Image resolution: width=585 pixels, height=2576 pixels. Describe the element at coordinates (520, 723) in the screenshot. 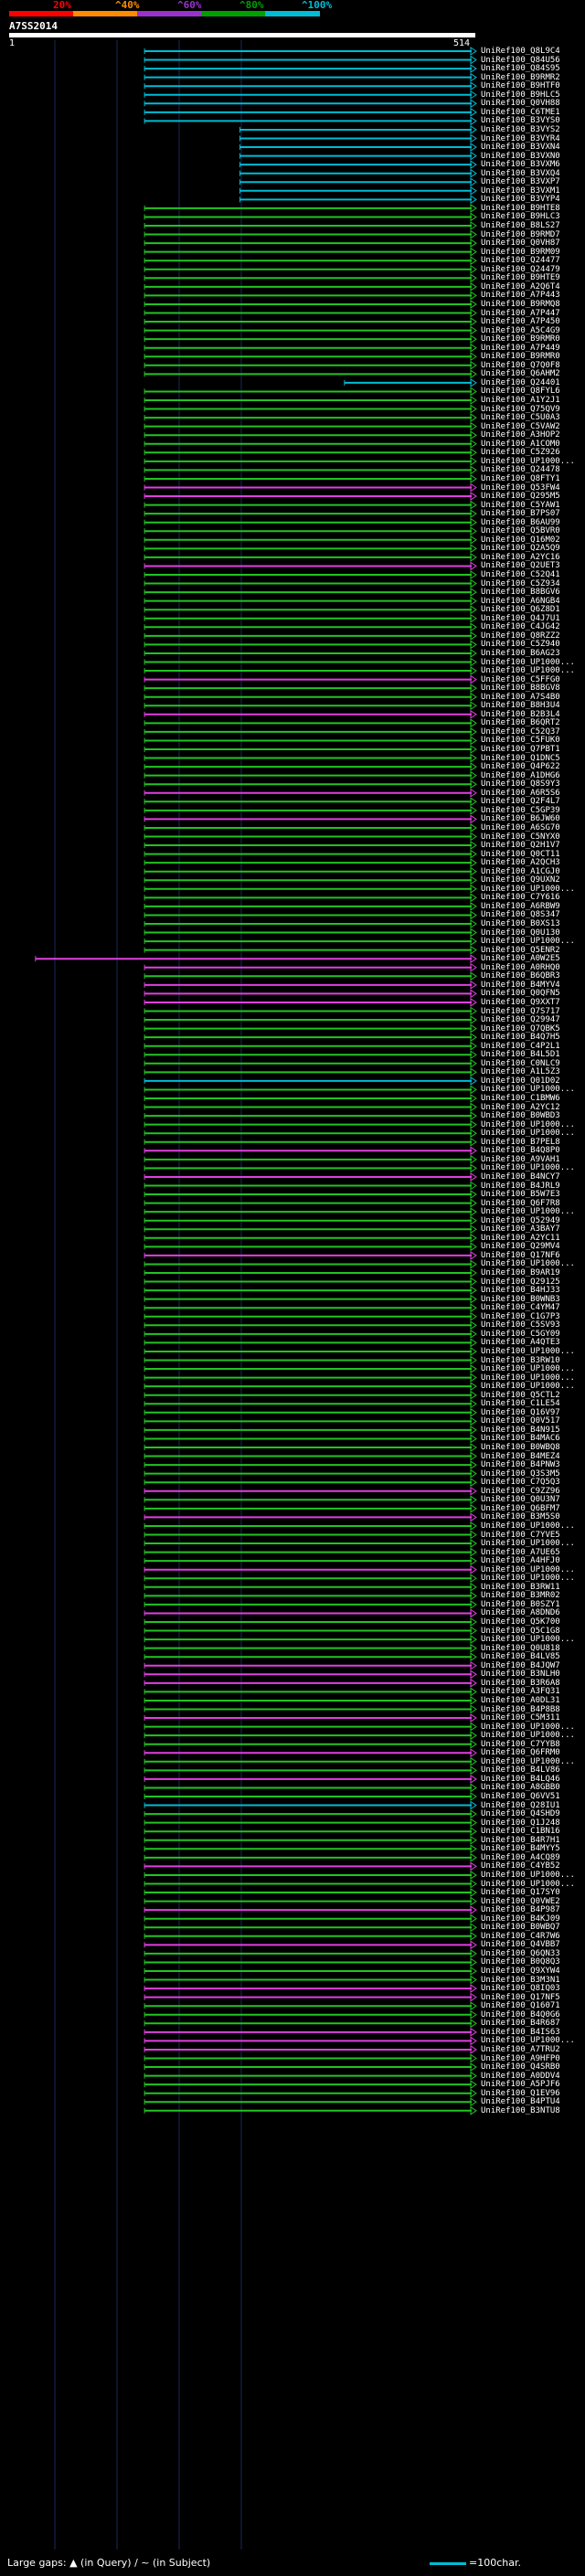

I see `hit-label: UniRef100_B6QRT2` at that location.